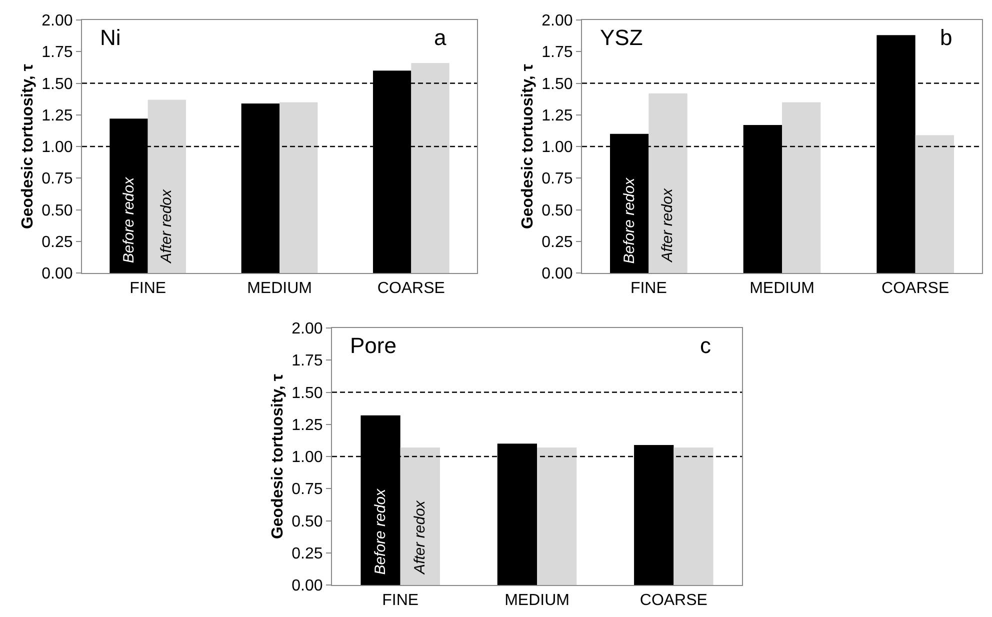  I want to click on annotation: a, so click(440, 37).